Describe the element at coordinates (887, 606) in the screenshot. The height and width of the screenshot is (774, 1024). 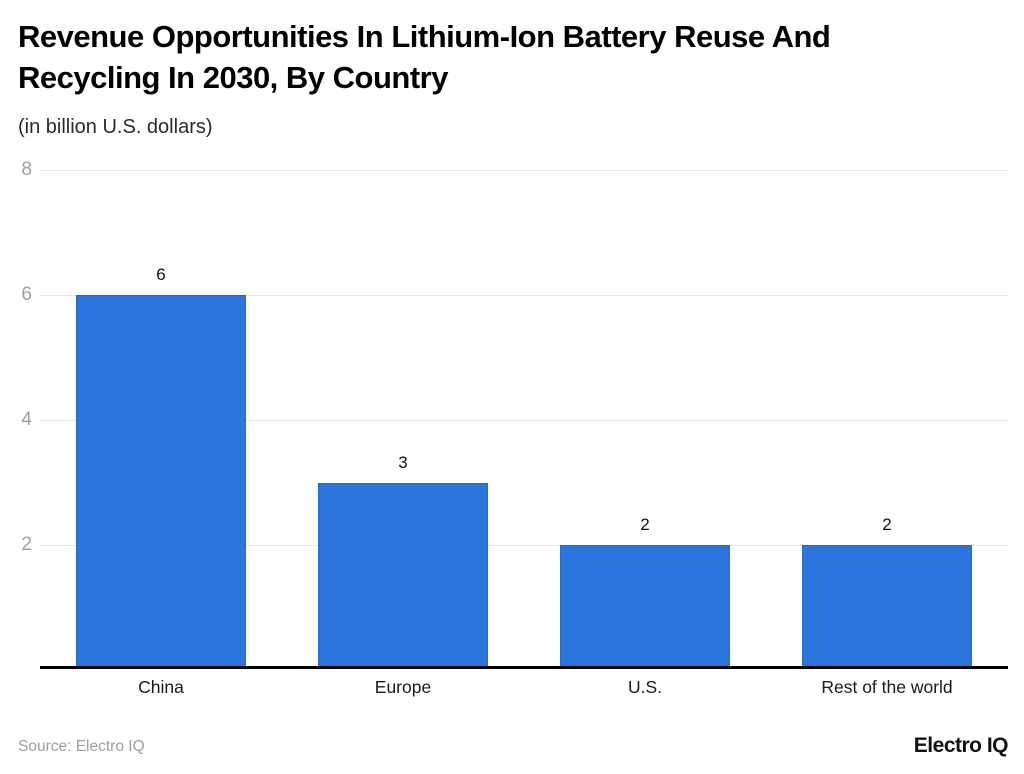
I see `bar-rest-of-the-world` at that location.